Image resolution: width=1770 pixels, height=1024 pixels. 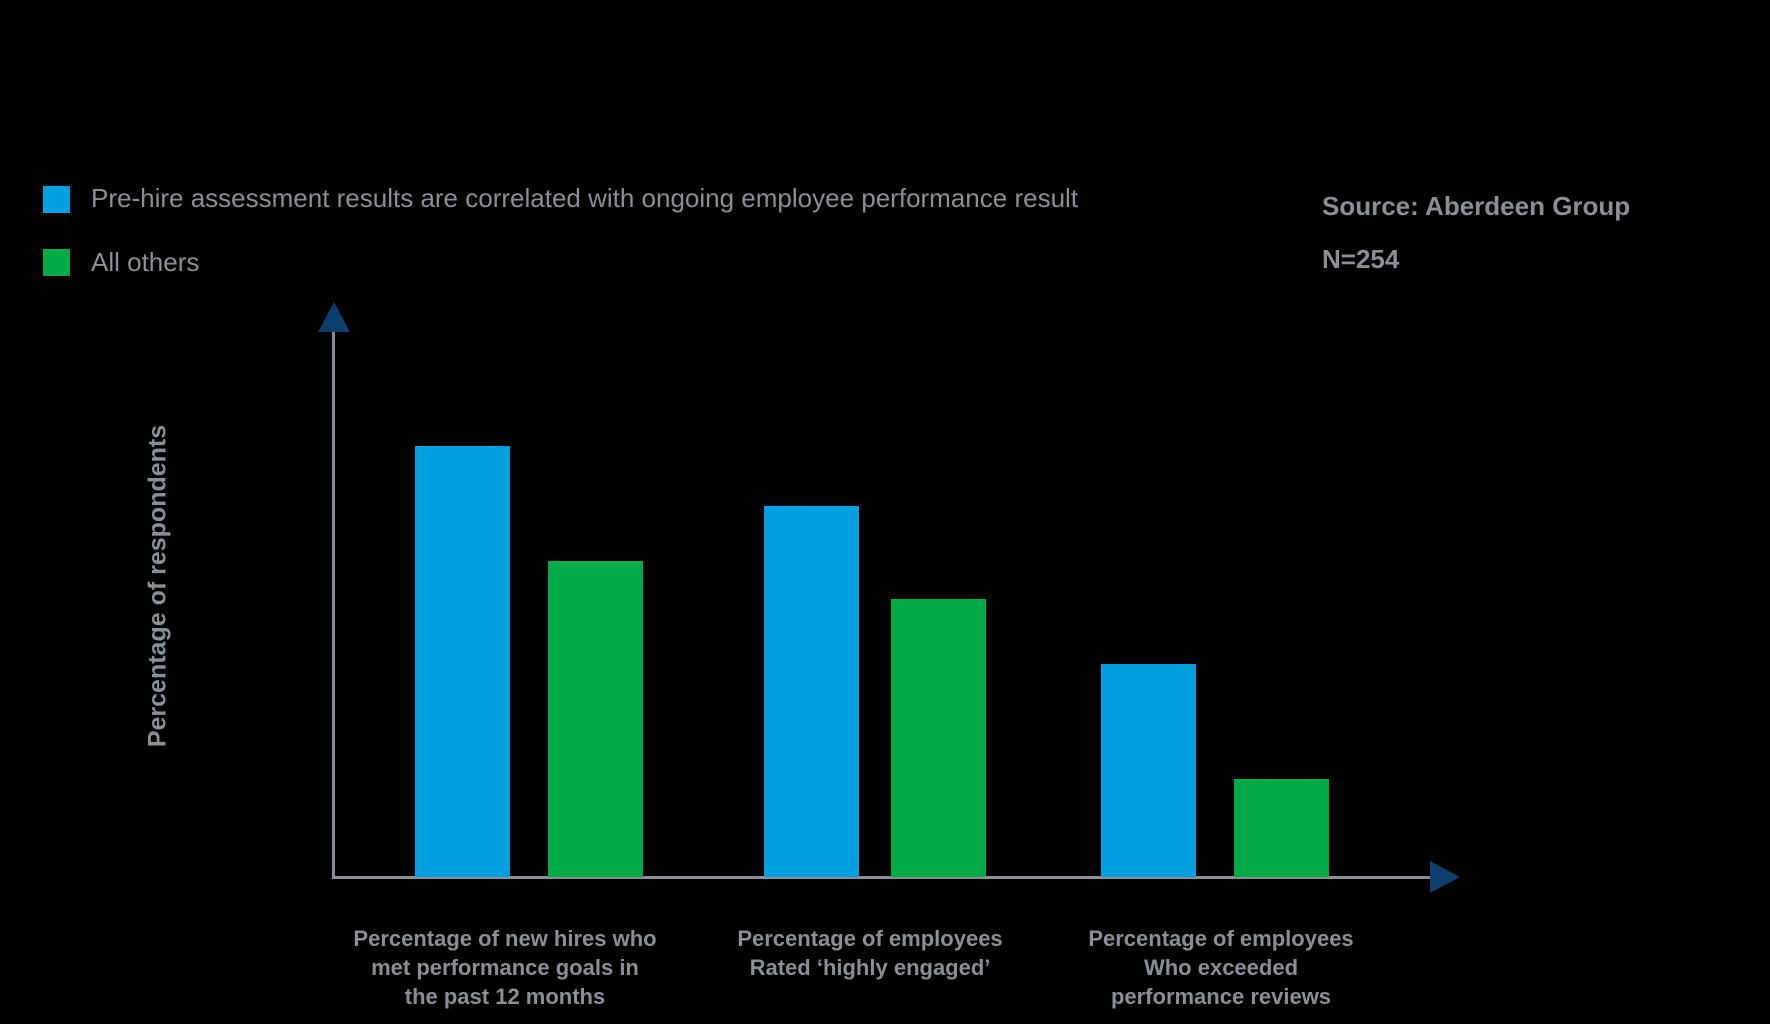 What do you see at coordinates (1361, 259) in the screenshot?
I see `sample-size-annotation: N=254` at bounding box center [1361, 259].